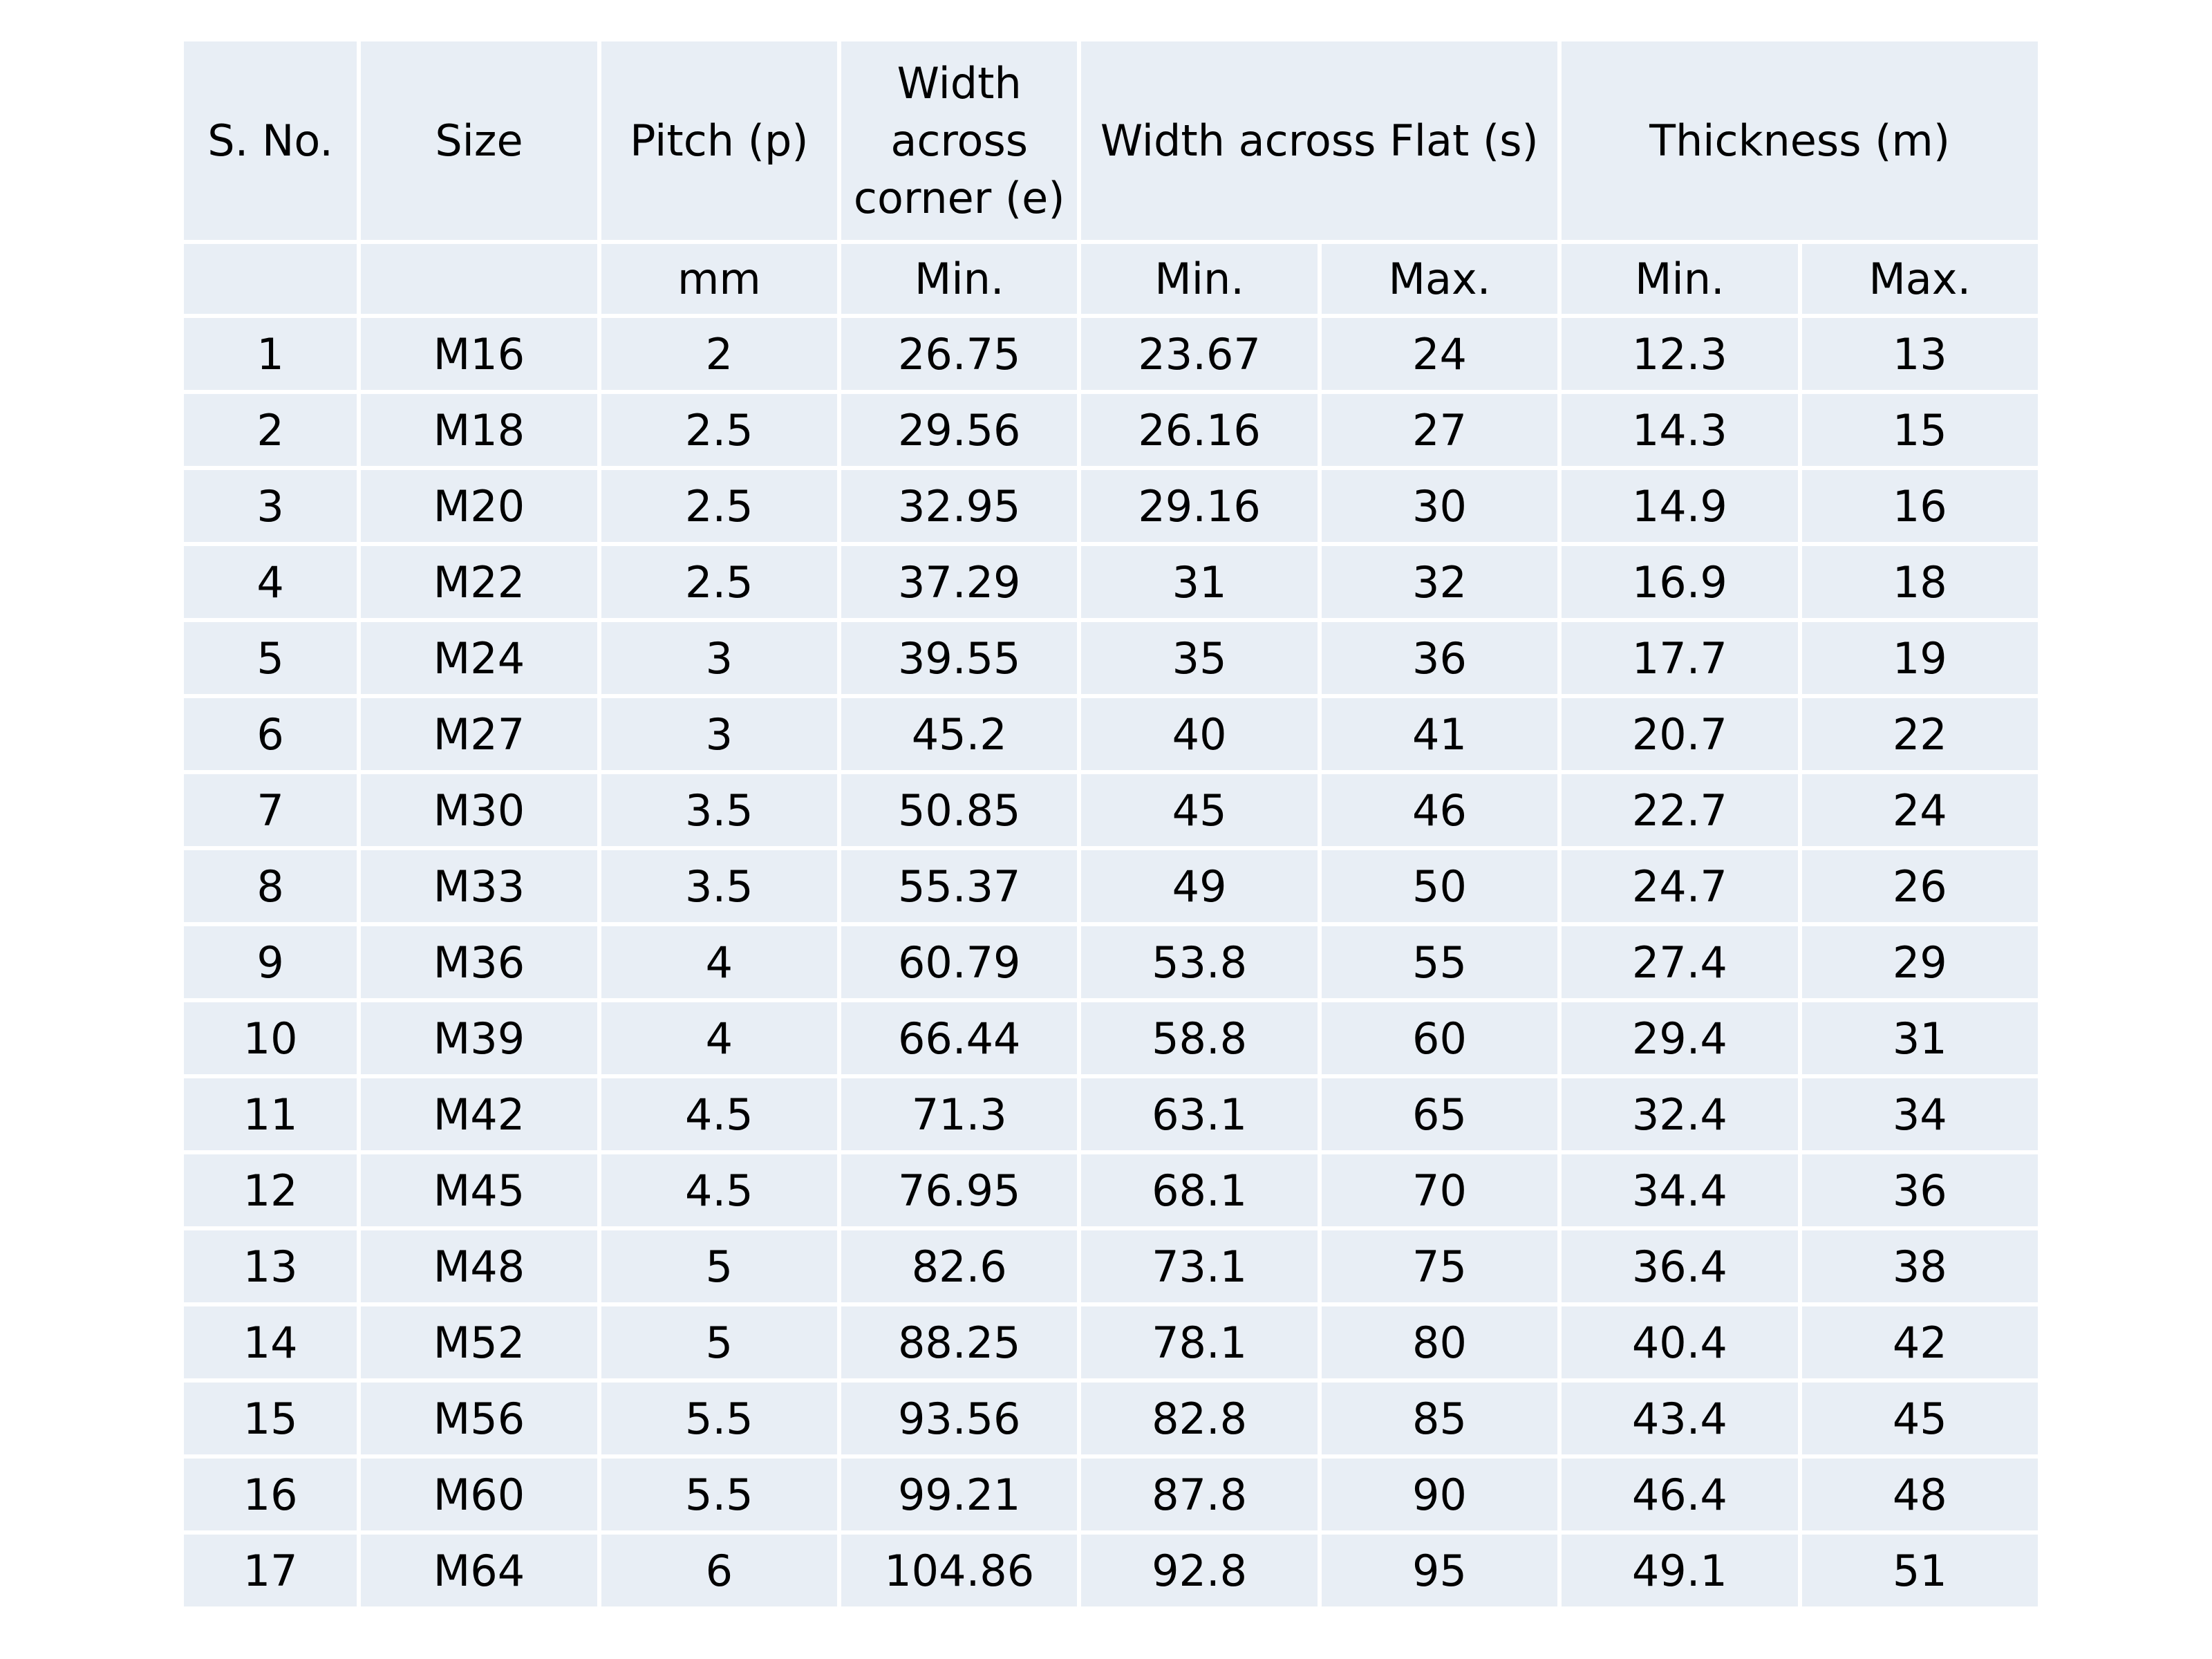 This screenshot has width=2212, height=1659. I want to click on cell-thickness-min: 27.4, so click(1680, 962).